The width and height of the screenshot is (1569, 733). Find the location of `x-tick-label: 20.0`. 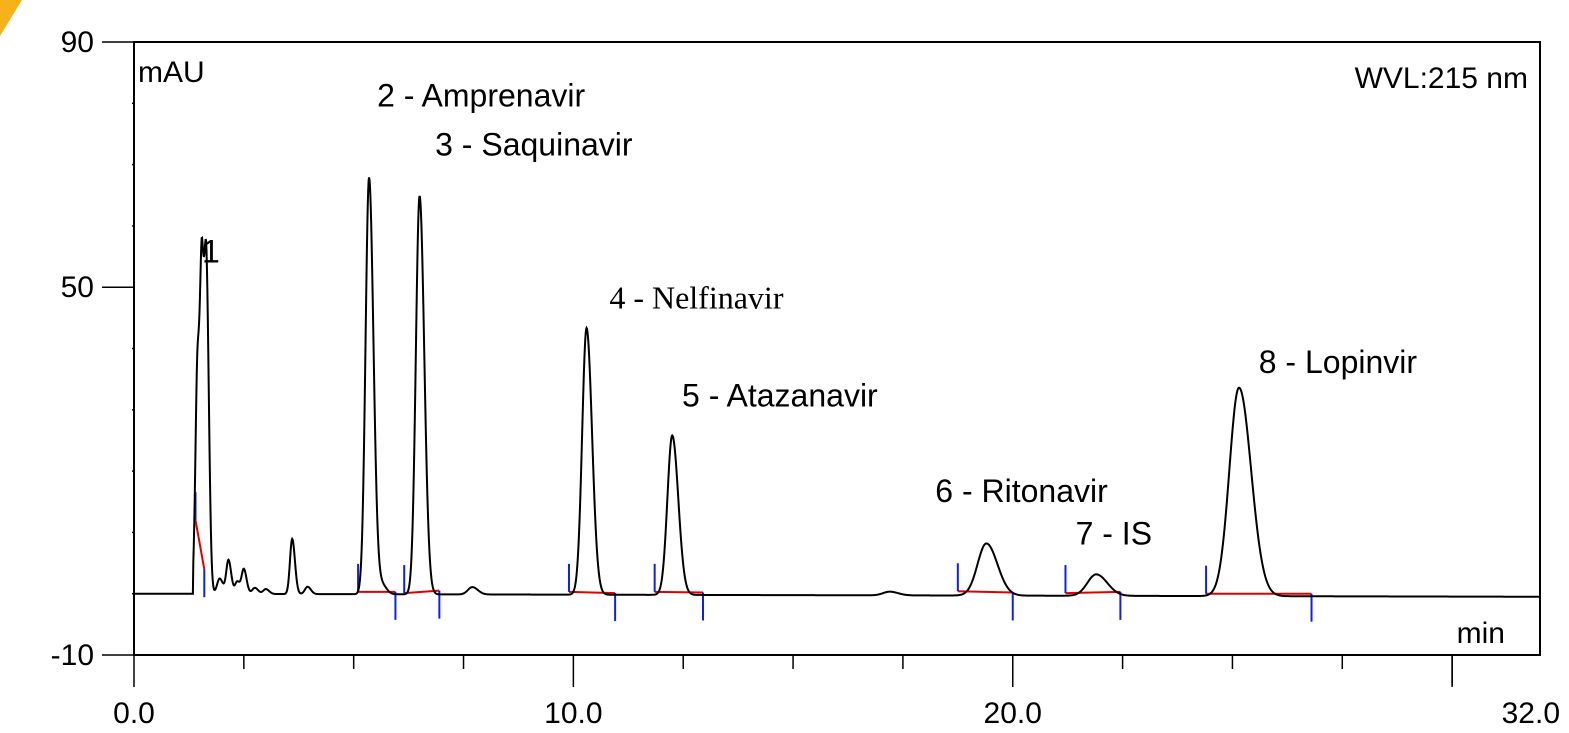

x-tick-label: 20.0 is located at coordinates (1013, 713).